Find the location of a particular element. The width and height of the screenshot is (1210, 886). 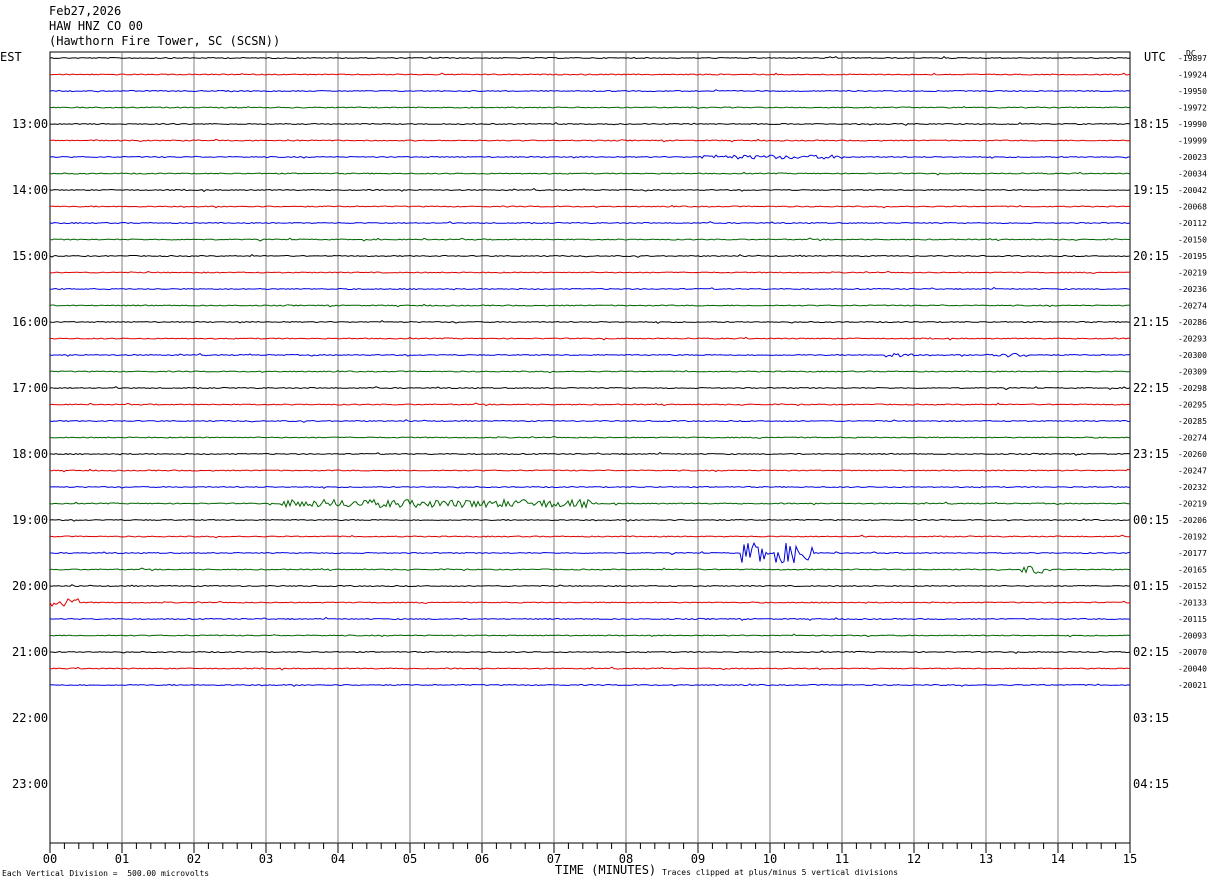

x-tick-label: 06 is located at coordinates (482, 859).